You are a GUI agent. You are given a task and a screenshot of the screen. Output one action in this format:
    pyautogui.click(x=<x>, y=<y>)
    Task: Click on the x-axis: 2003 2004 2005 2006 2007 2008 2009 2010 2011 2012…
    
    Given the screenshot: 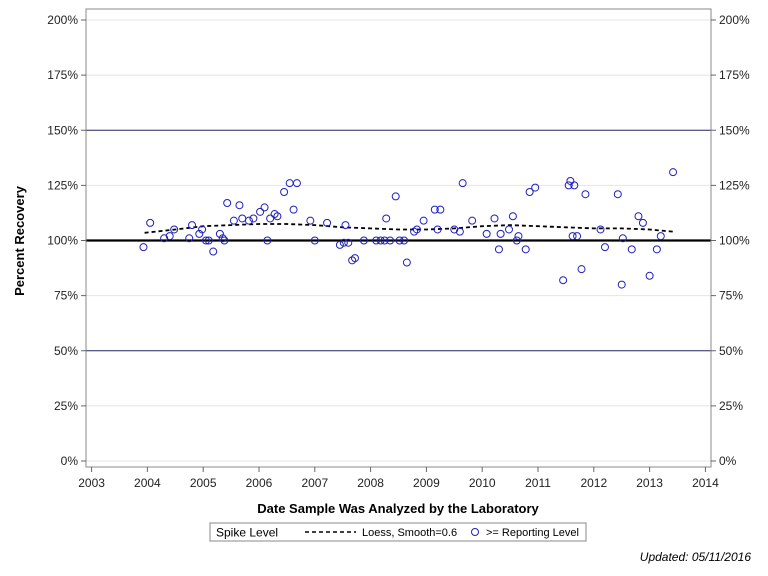 What is the action you would take?
    pyautogui.click(x=398, y=478)
    